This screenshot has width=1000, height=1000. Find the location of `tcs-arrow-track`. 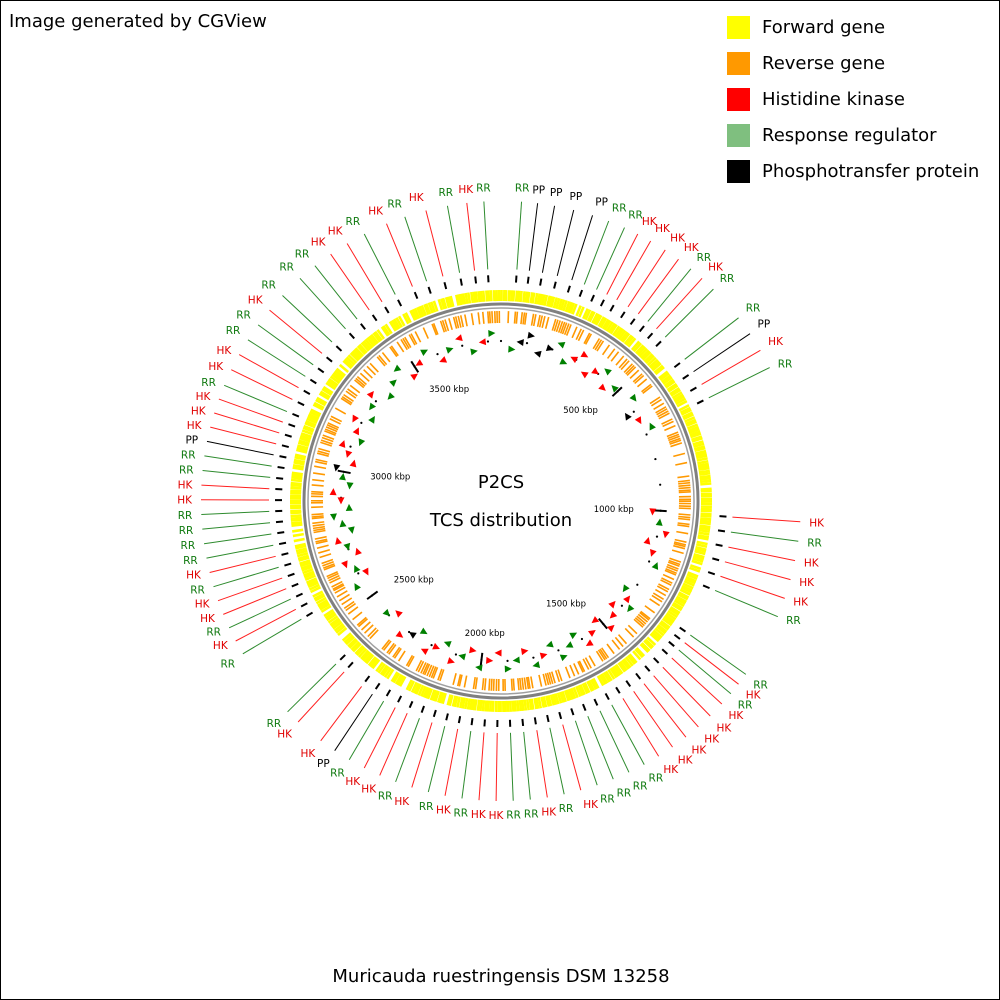

tcs-arrow-track is located at coordinates (499, 501).